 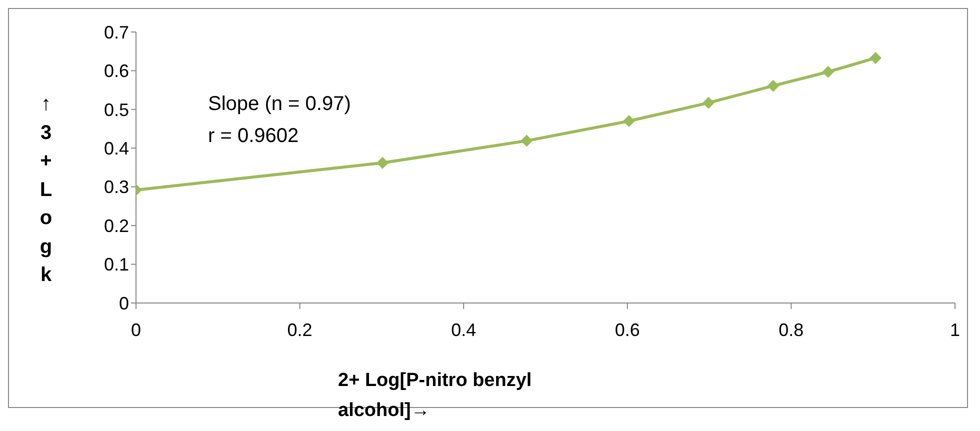 I want to click on y-tick-label: 0.1, so click(x=116, y=264).